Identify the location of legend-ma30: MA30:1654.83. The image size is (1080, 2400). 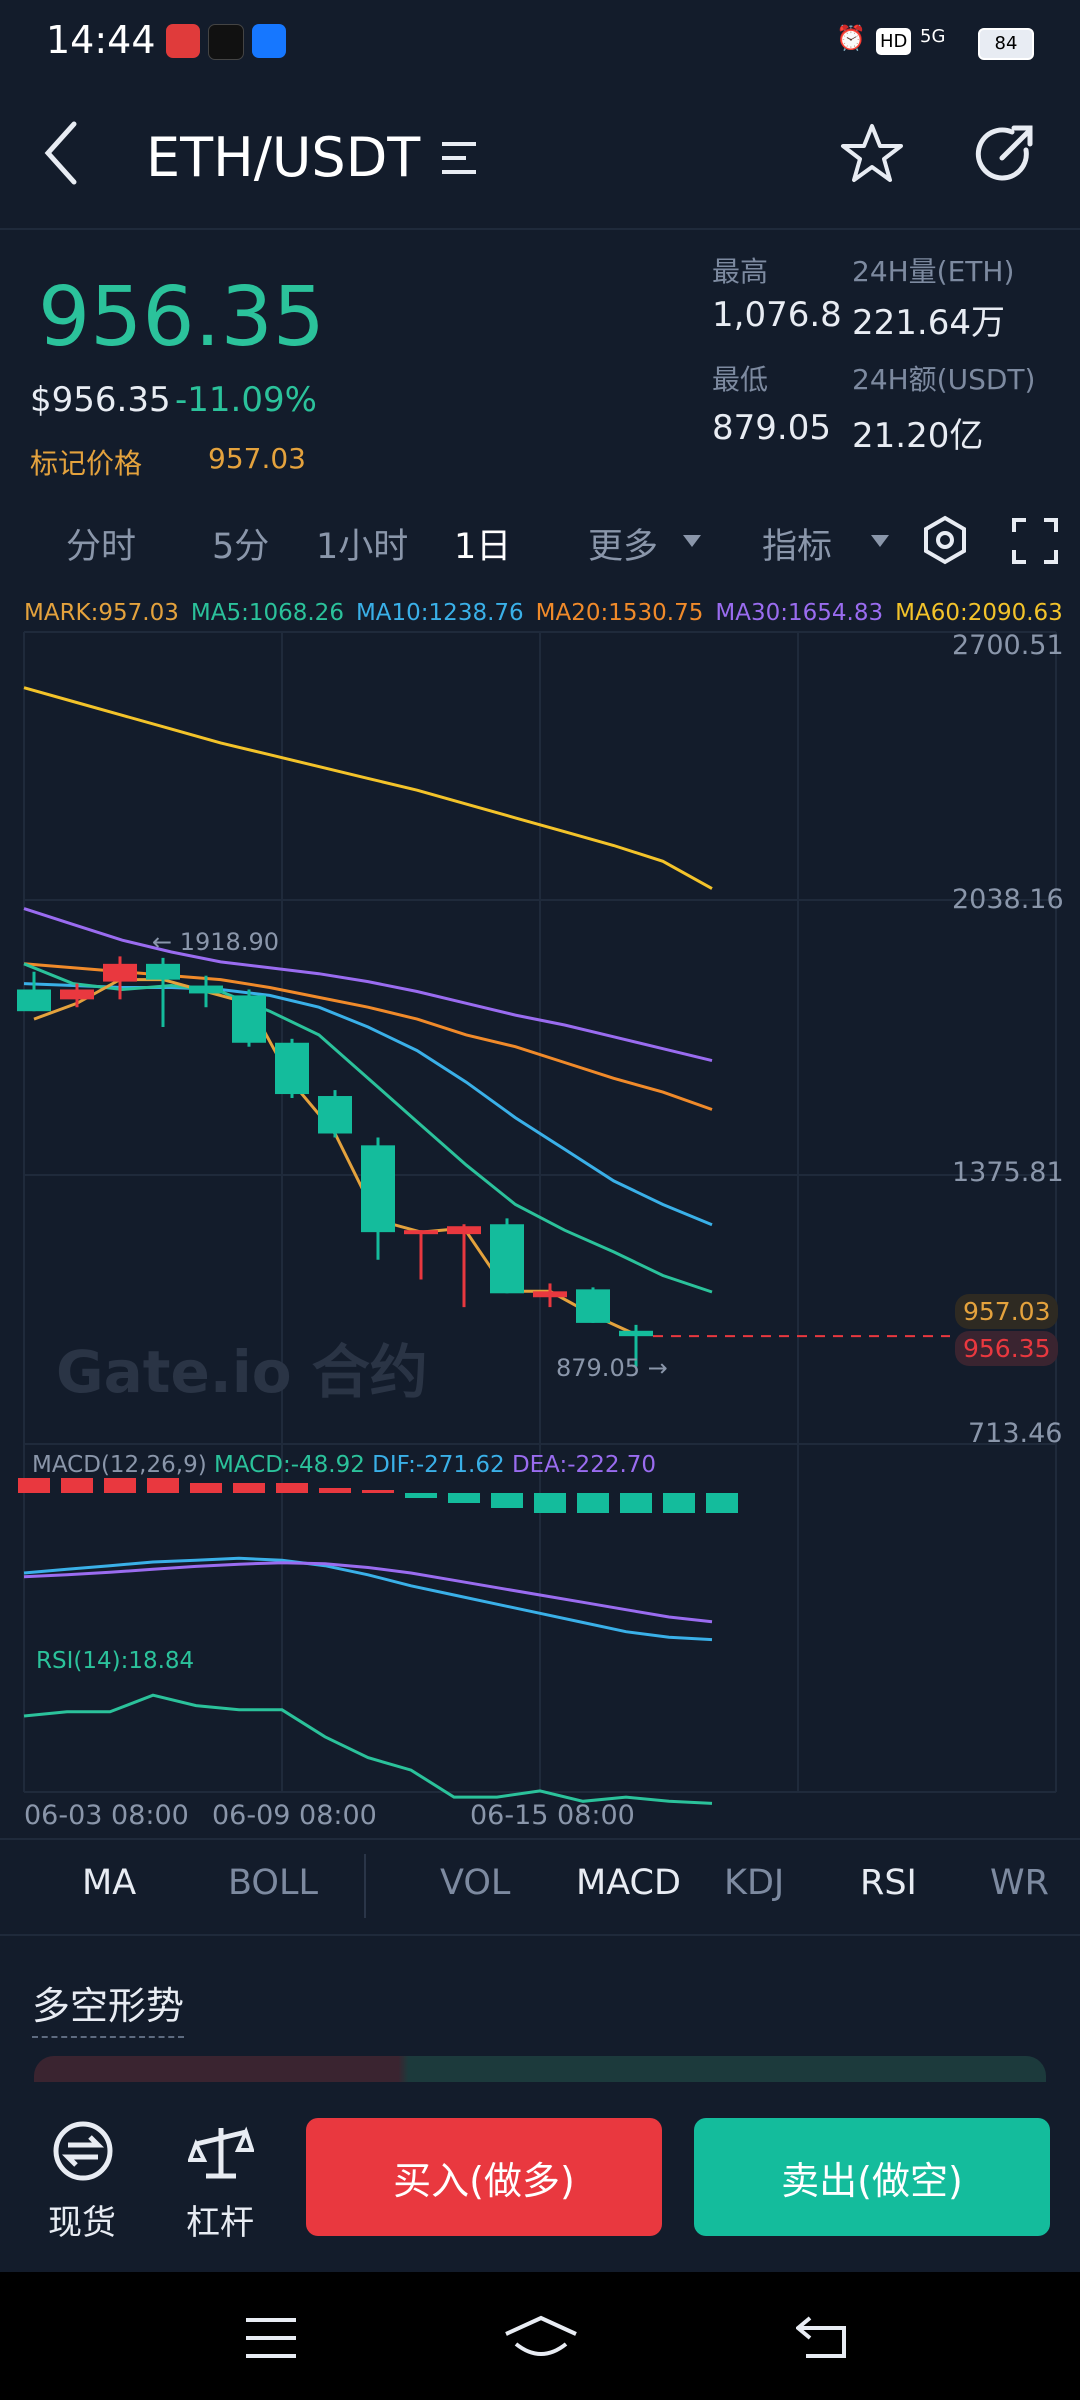
(799, 613).